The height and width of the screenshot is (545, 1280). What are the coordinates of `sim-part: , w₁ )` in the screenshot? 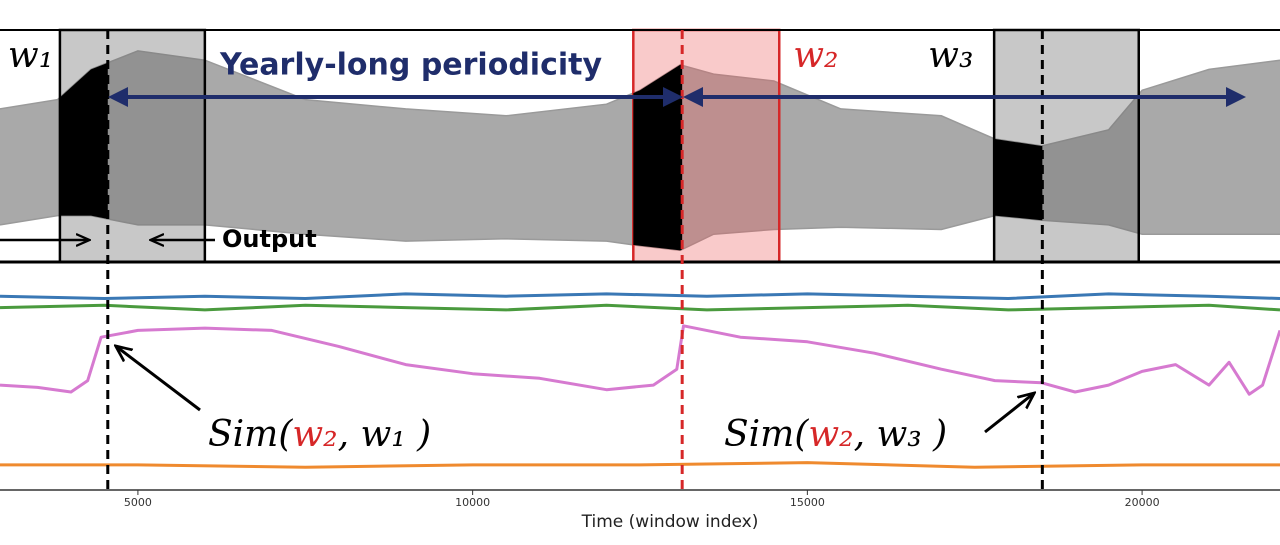 It's located at (385, 434).